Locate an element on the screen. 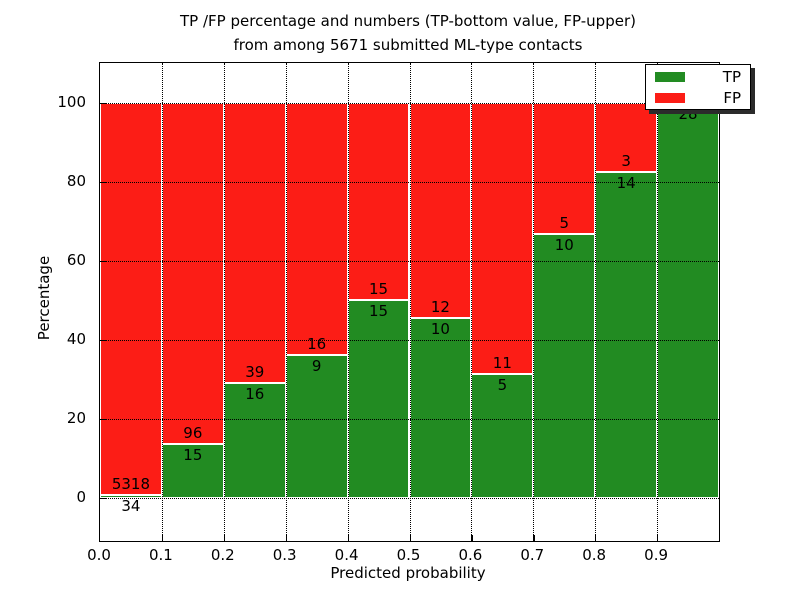 The image size is (800, 600). x-tick-label: 0.0 is located at coordinates (99, 555).